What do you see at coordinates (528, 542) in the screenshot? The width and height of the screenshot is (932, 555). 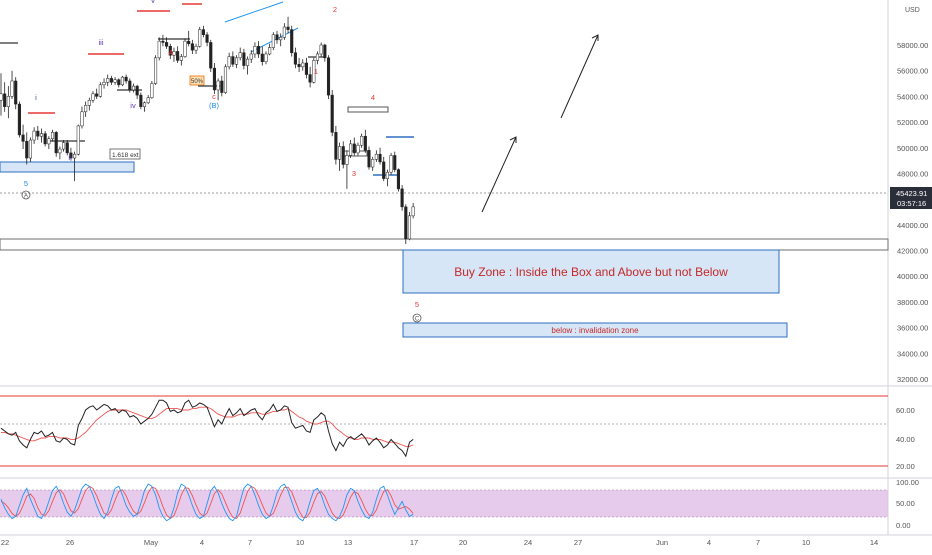 I see `time-tick-label: 24` at bounding box center [528, 542].